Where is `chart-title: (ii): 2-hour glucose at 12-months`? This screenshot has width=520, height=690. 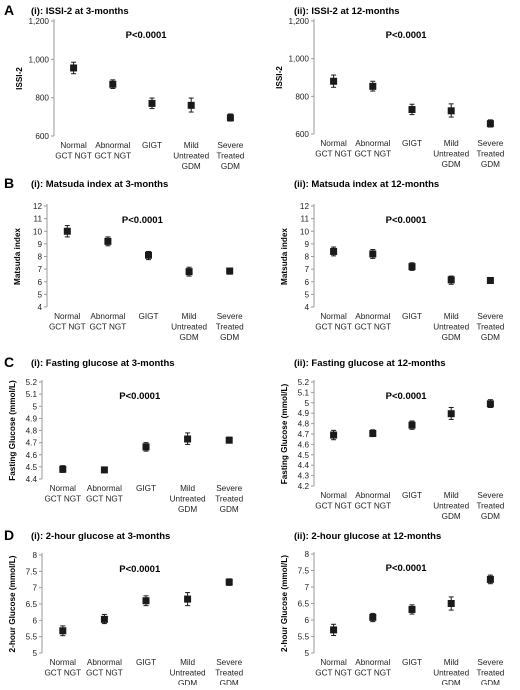 chart-title: (ii): 2-hour glucose at 12-months is located at coordinates (367, 536).